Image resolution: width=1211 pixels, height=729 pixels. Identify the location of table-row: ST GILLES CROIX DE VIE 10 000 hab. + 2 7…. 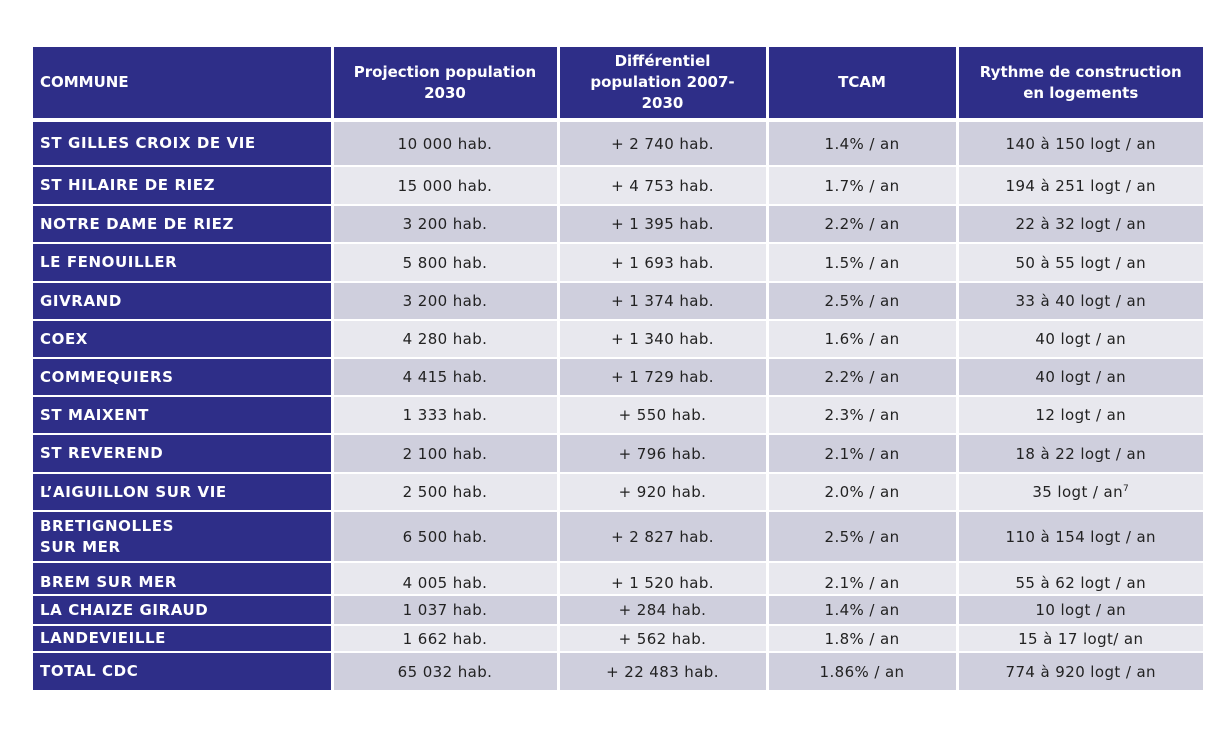
(618, 143).